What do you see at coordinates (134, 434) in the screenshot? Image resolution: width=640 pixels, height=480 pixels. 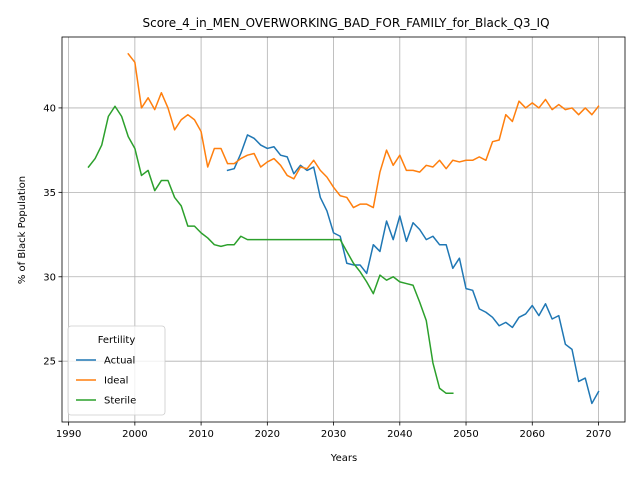 I see `x-tick-label: 2000` at bounding box center [134, 434].